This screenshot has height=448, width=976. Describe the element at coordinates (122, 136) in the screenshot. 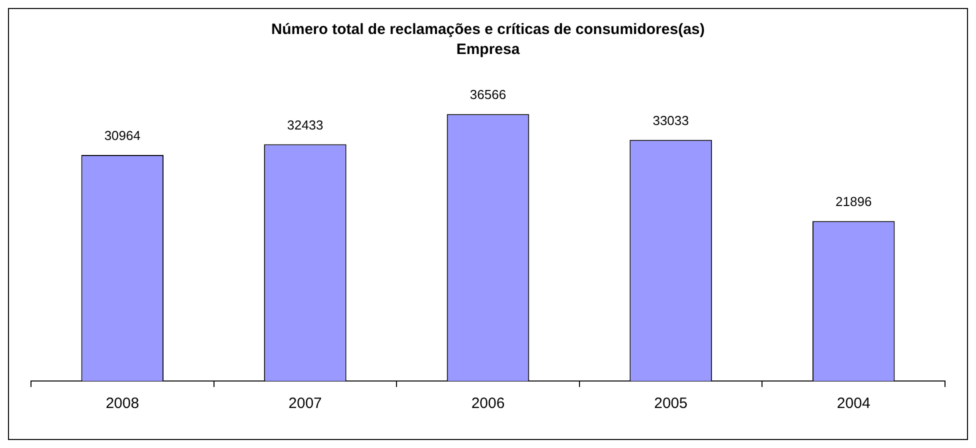

I see `data-label: 30964` at that location.